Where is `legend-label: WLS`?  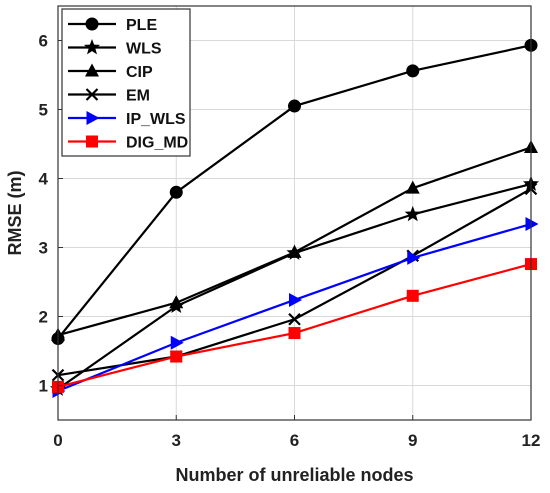 legend-label: WLS is located at coordinates (144, 49).